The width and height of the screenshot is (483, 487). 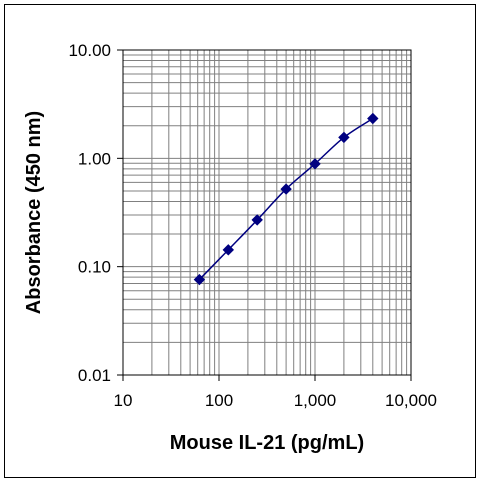 What do you see at coordinates (123, 400) in the screenshot?
I see `x-tick-label: 10` at bounding box center [123, 400].